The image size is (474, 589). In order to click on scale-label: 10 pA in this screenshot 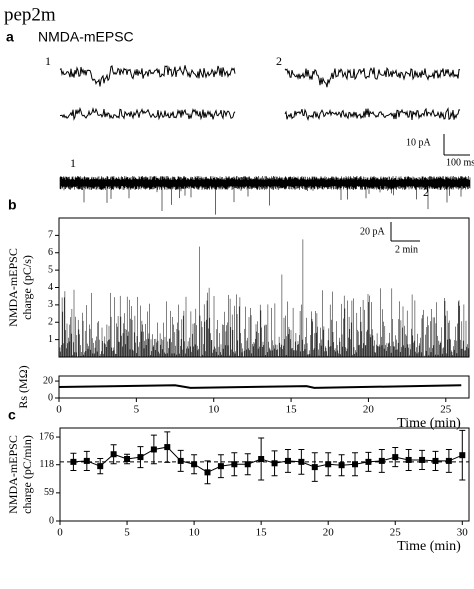, I will do `click(419, 142)`.